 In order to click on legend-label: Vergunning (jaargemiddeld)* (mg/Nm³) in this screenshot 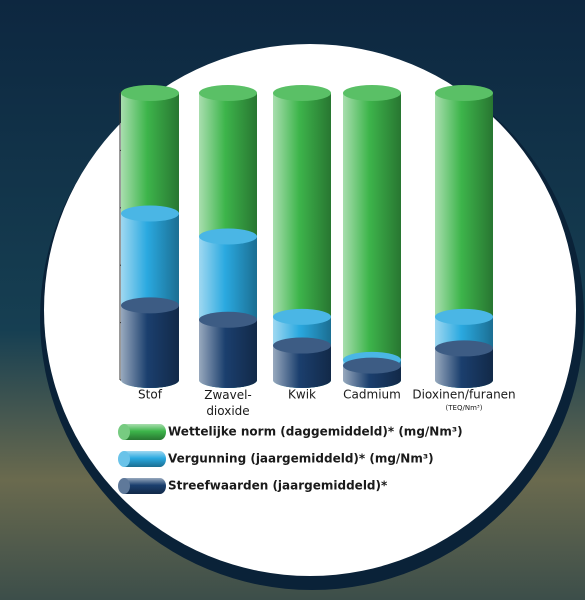, I will do `click(301, 459)`.